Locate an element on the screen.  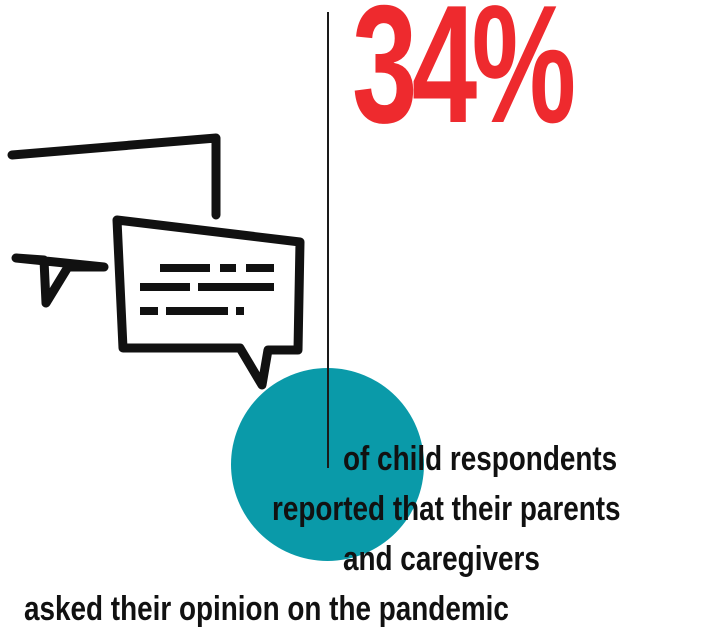
caption-line: and caregivers is located at coordinates (441, 559).